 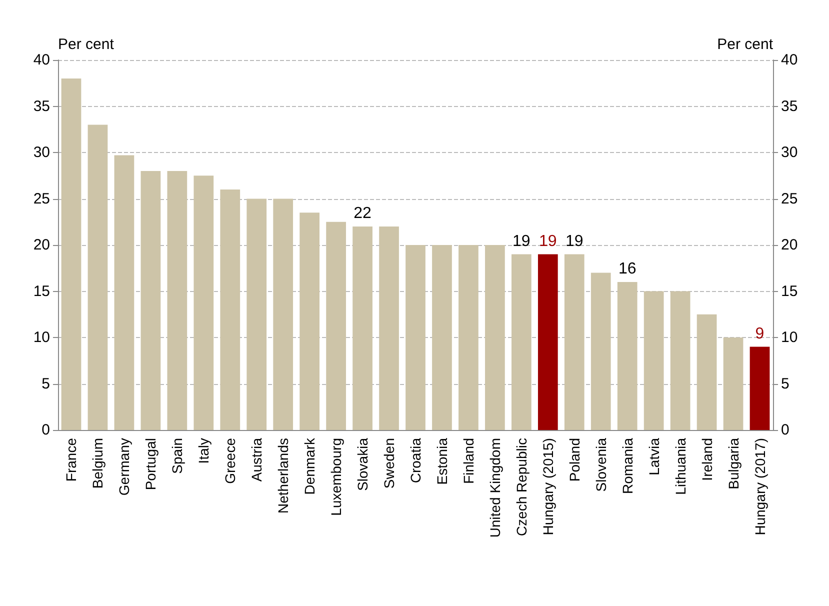 What do you see at coordinates (468, 461) in the screenshot?
I see `x-tick-label: Finland` at bounding box center [468, 461].